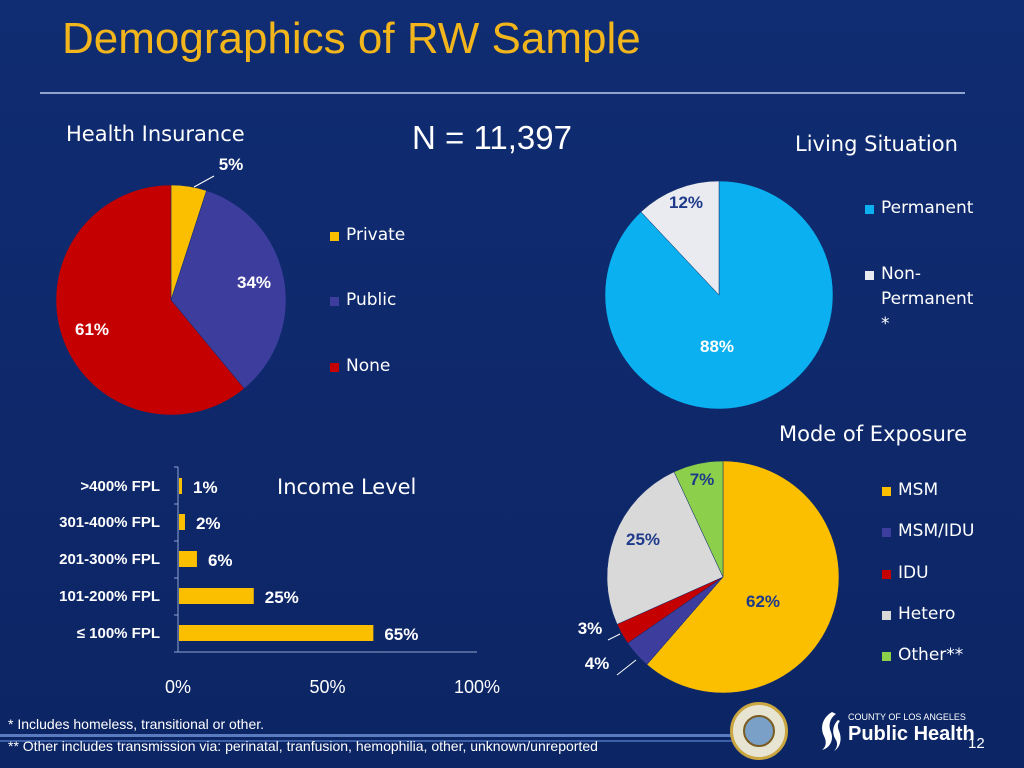 This screenshot has width=1024, height=768. Describe the element at coordinates (492, 137) in the screenshot. I see `sample-size-label: N = 11,397` at that location.